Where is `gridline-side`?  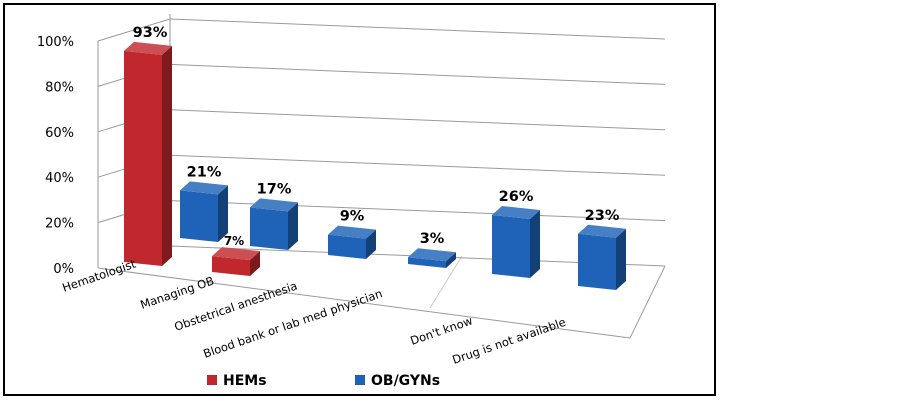 gridline-side is located at coordinates (134, 30).